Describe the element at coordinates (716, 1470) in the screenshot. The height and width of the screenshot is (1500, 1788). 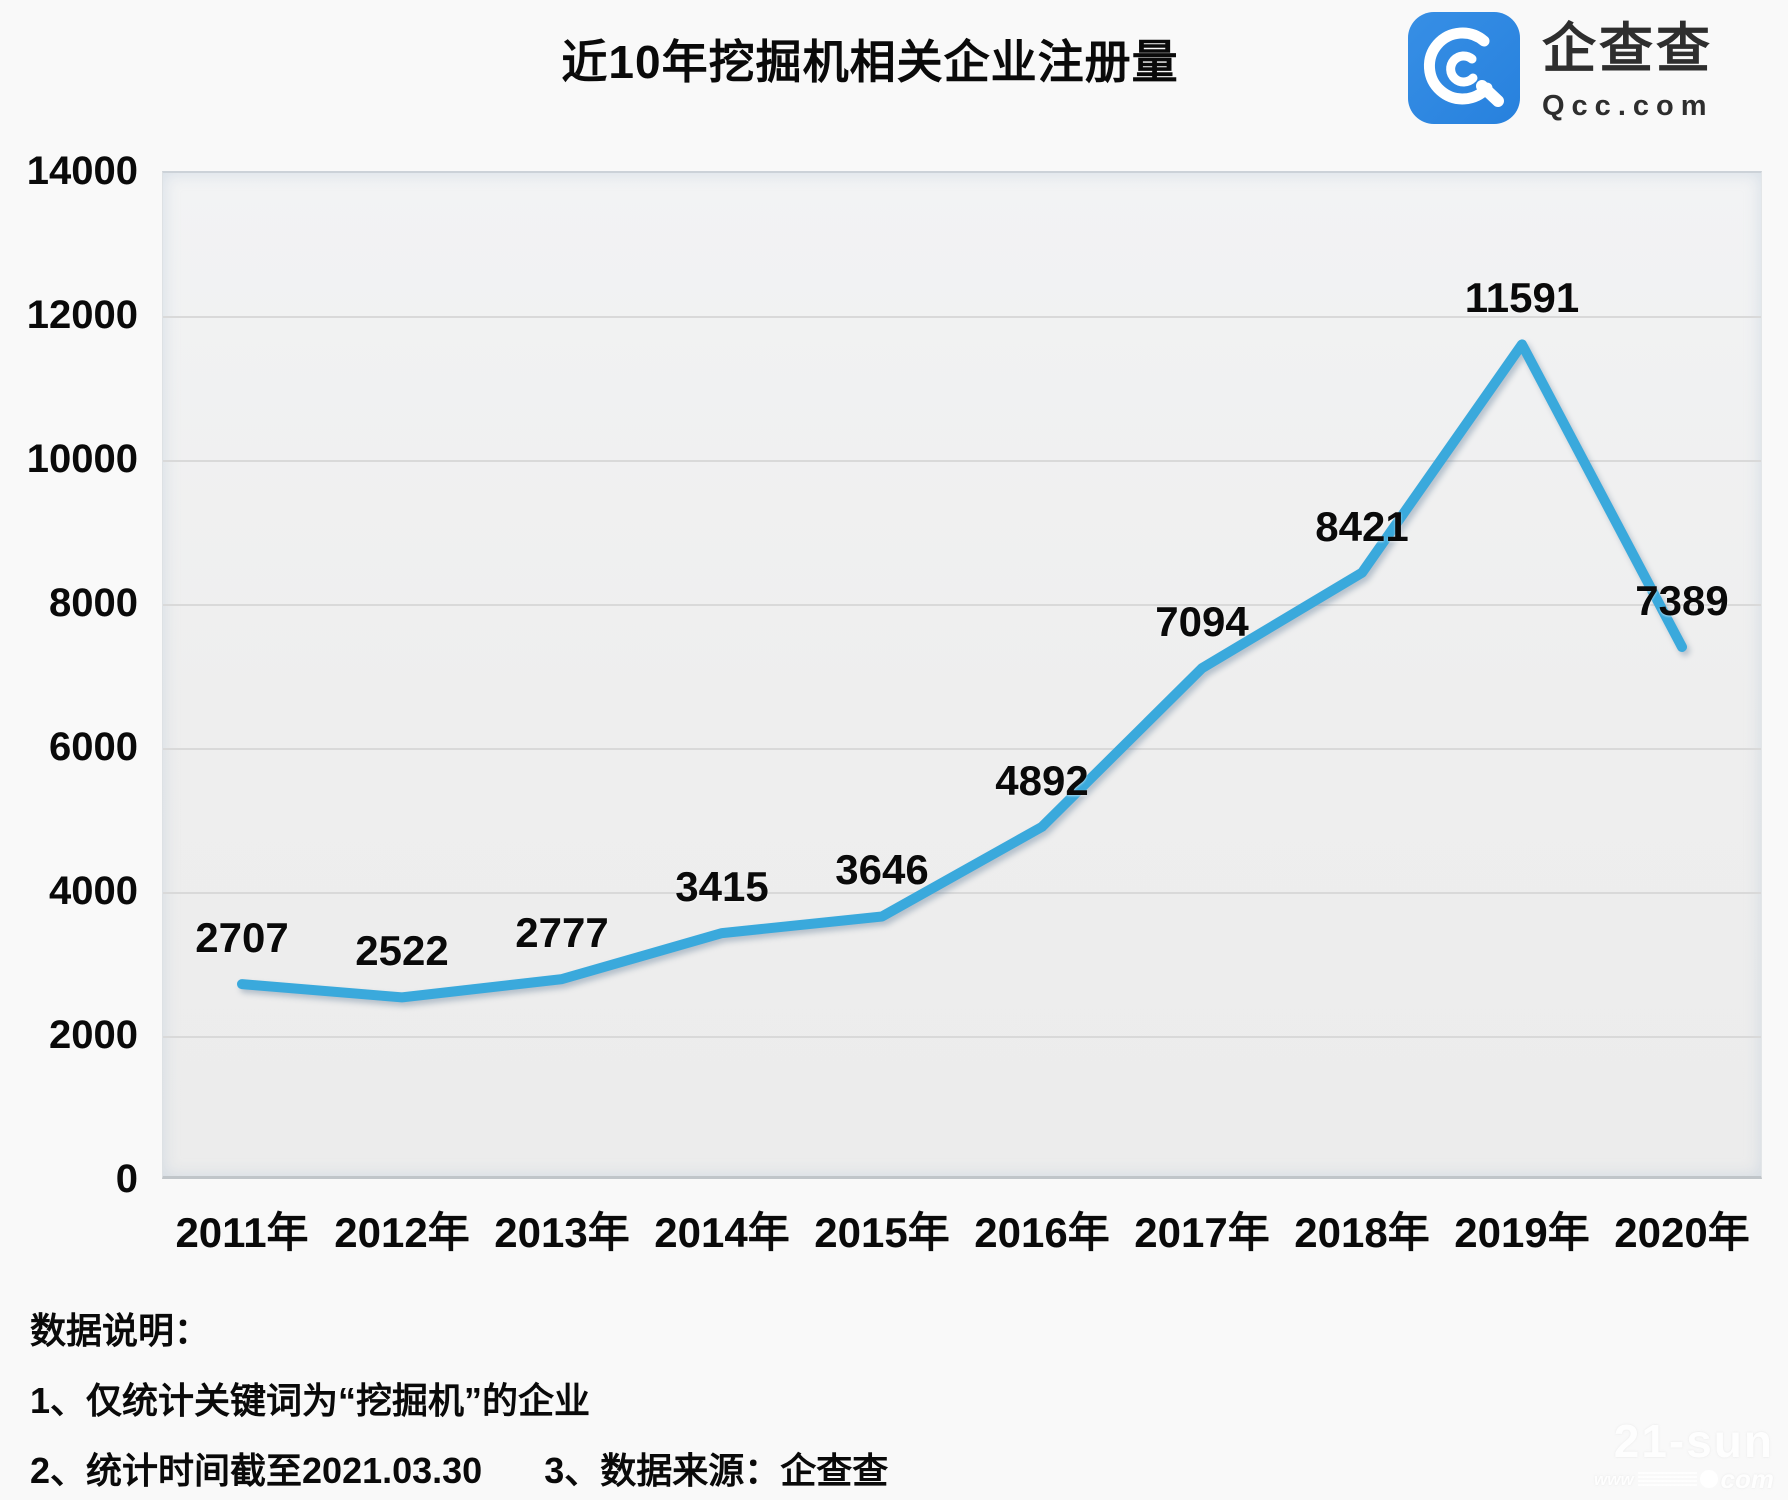
I see `footer-note-3: 3、数据来源：企查查` at that location.